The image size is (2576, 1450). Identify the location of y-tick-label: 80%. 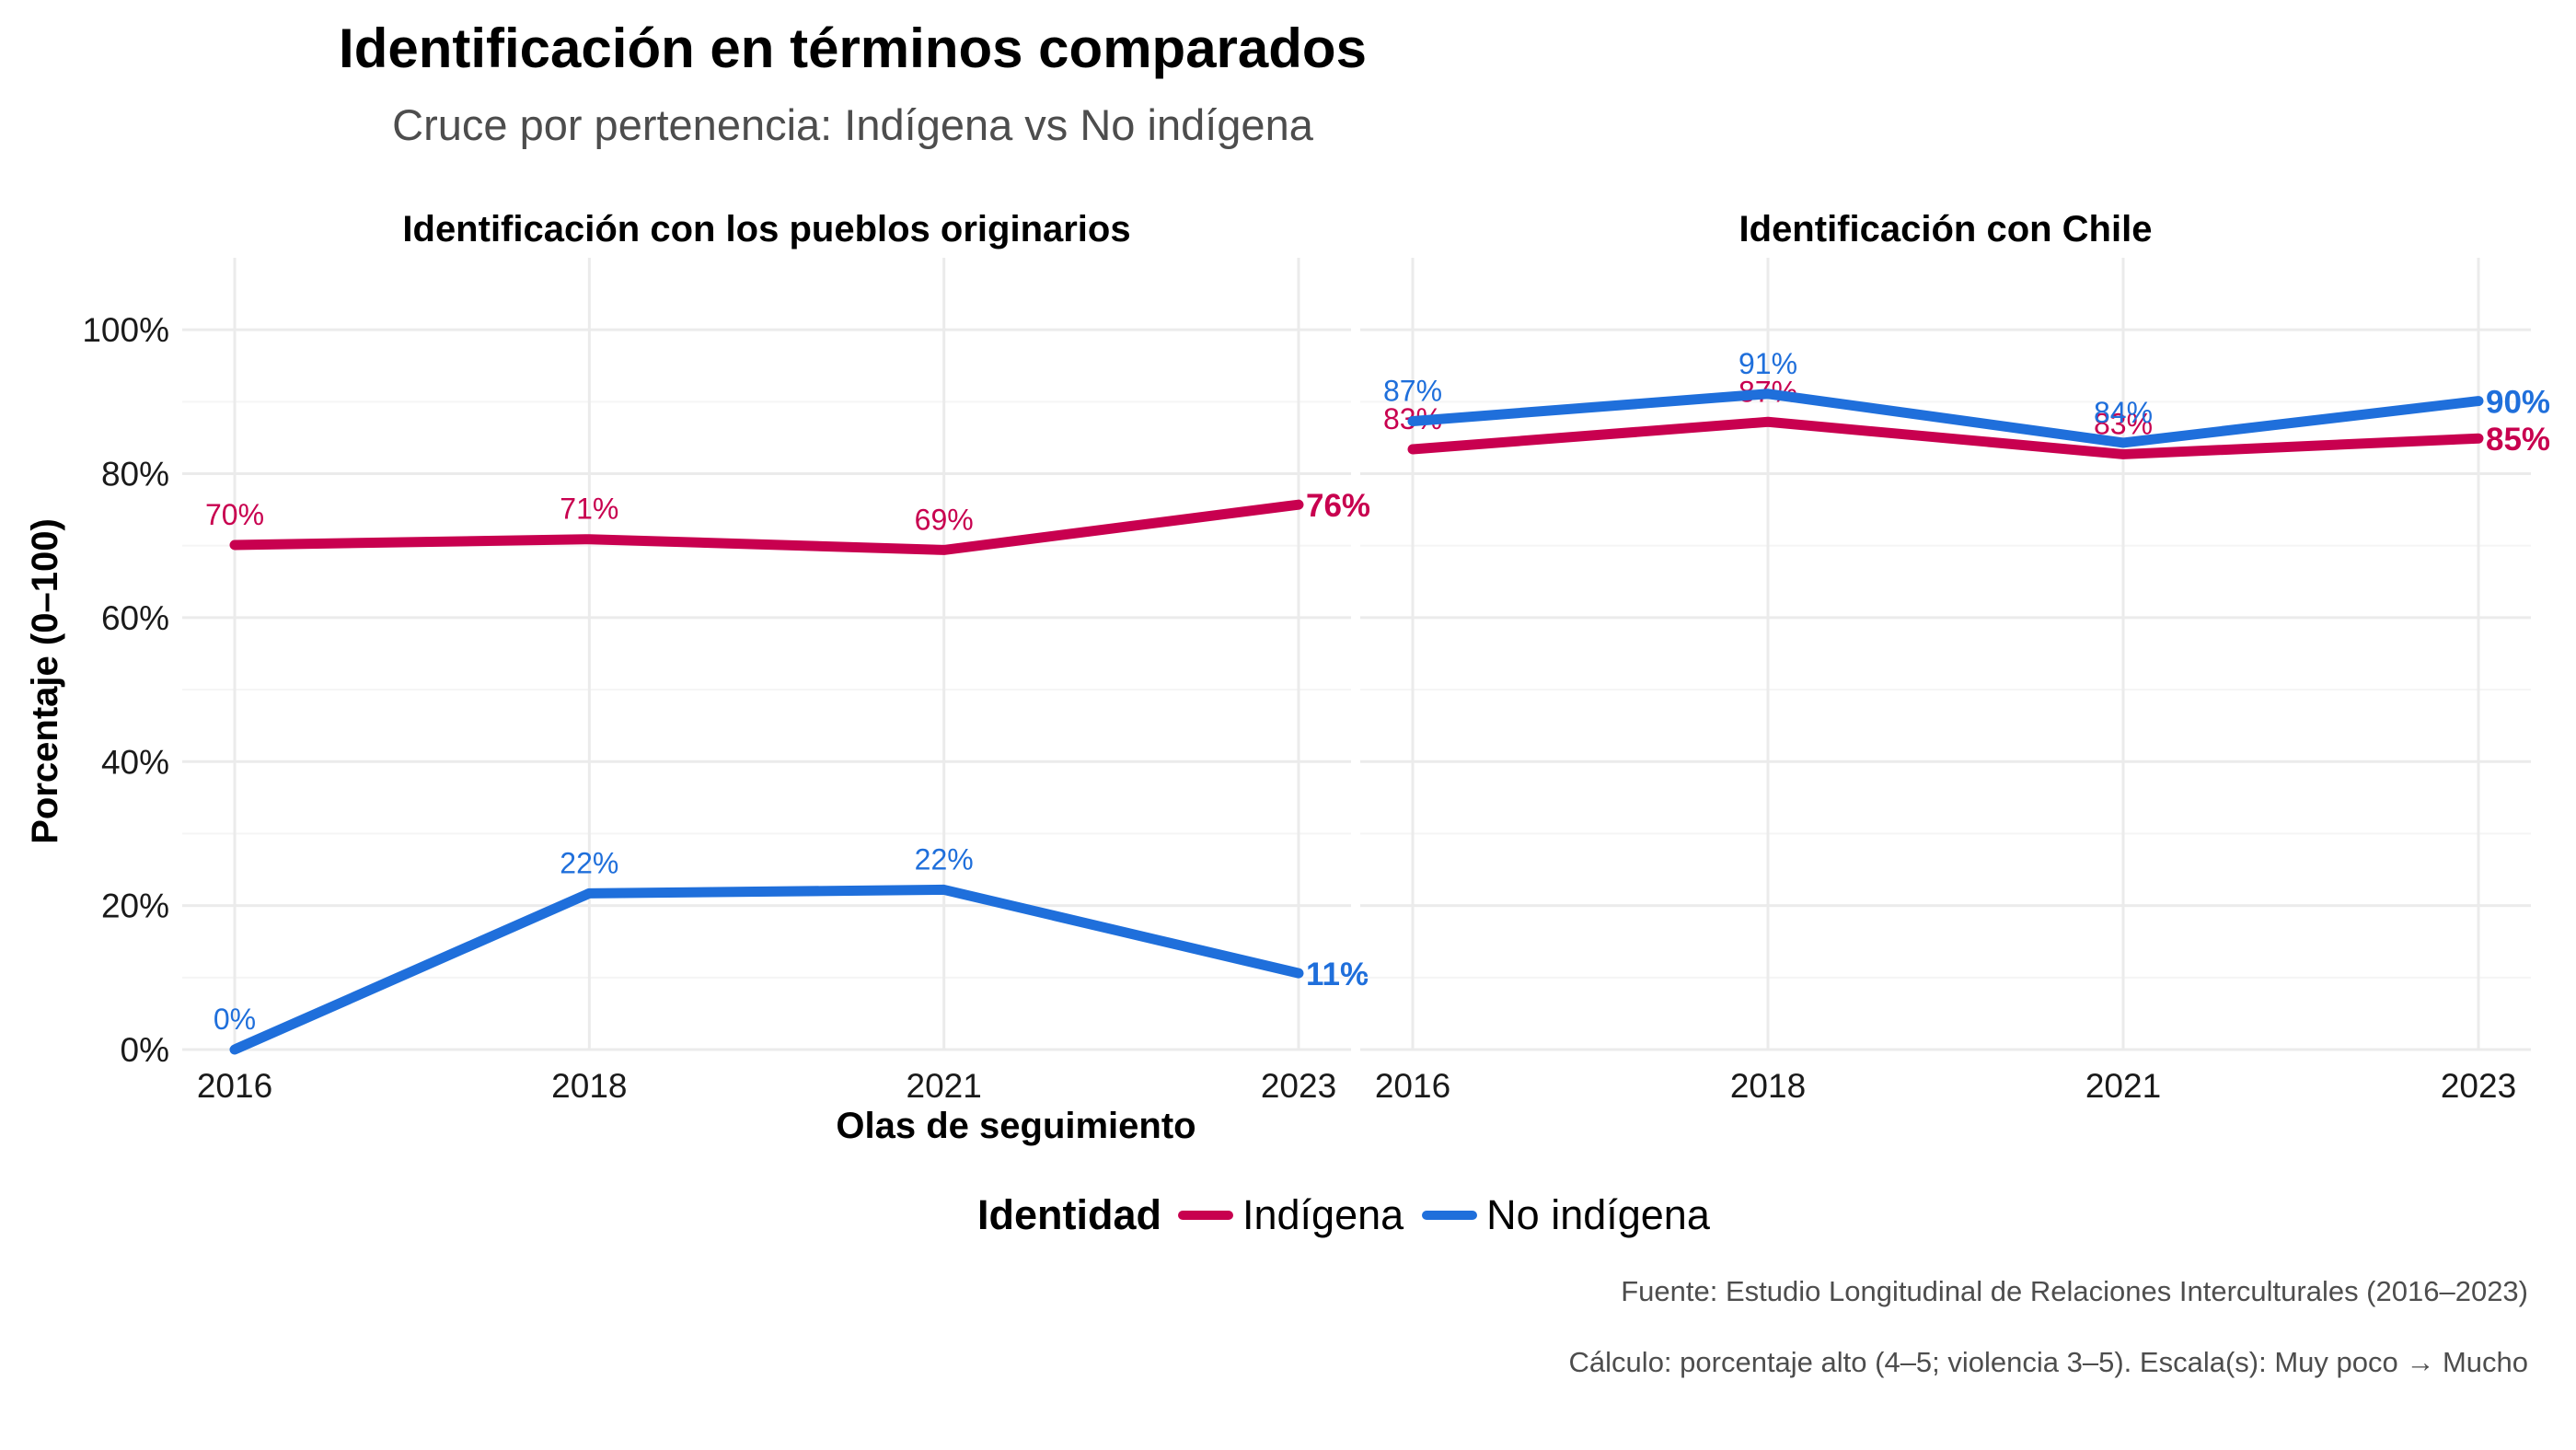
(135, 474).